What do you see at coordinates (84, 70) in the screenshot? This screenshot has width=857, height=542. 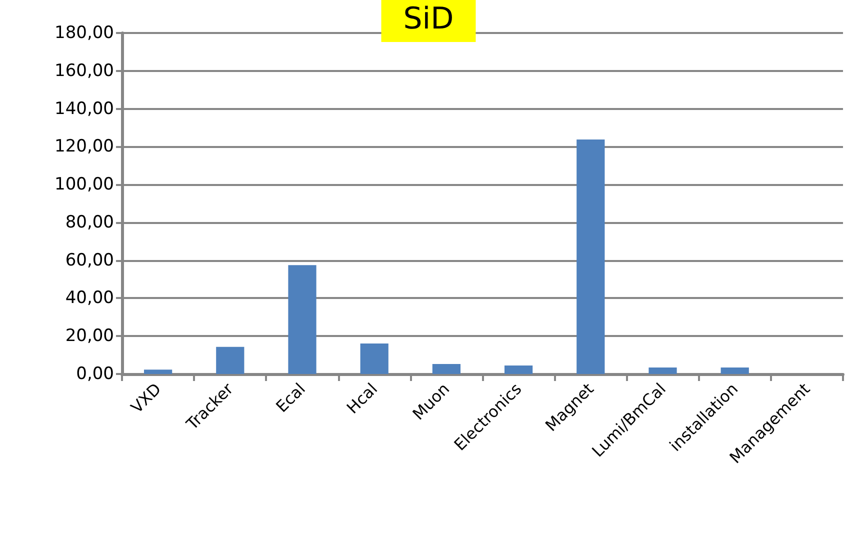 I see `y-tick-label: 160,00` at bounding box center [84, 70].